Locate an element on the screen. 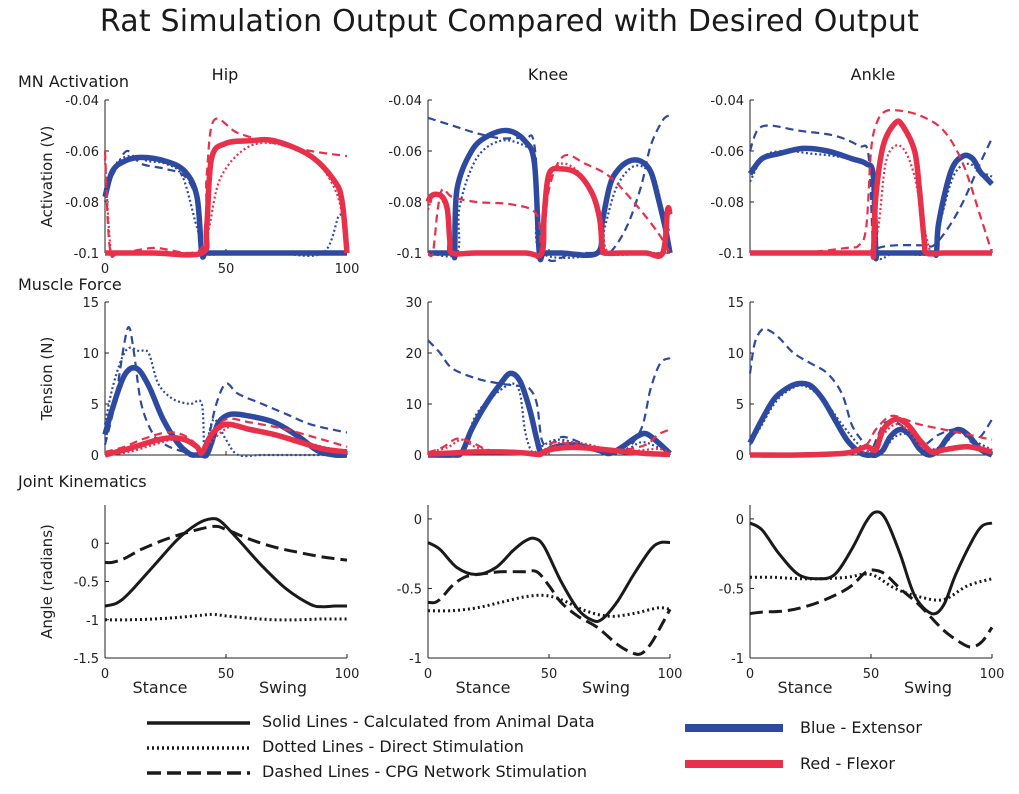  legend-color-samples is located at coordinates (734, 746).